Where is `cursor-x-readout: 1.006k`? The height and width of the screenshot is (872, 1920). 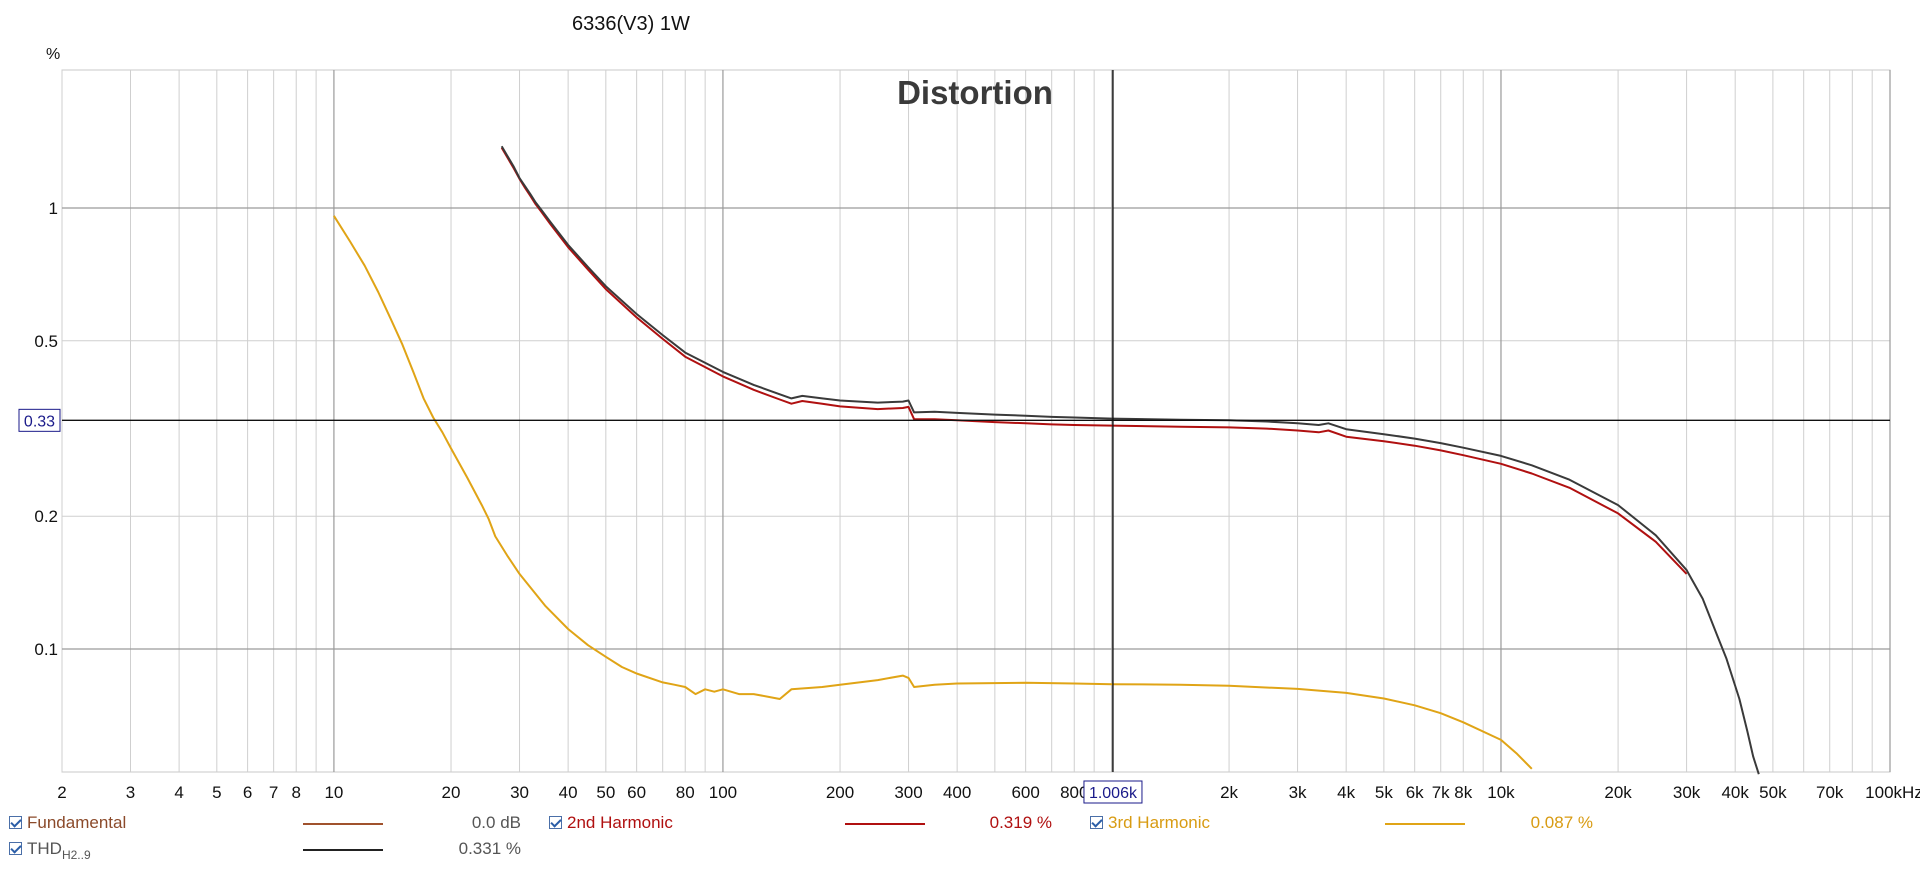 cursor-x-readout: 1.006k is located at coordinates (1113, 793).